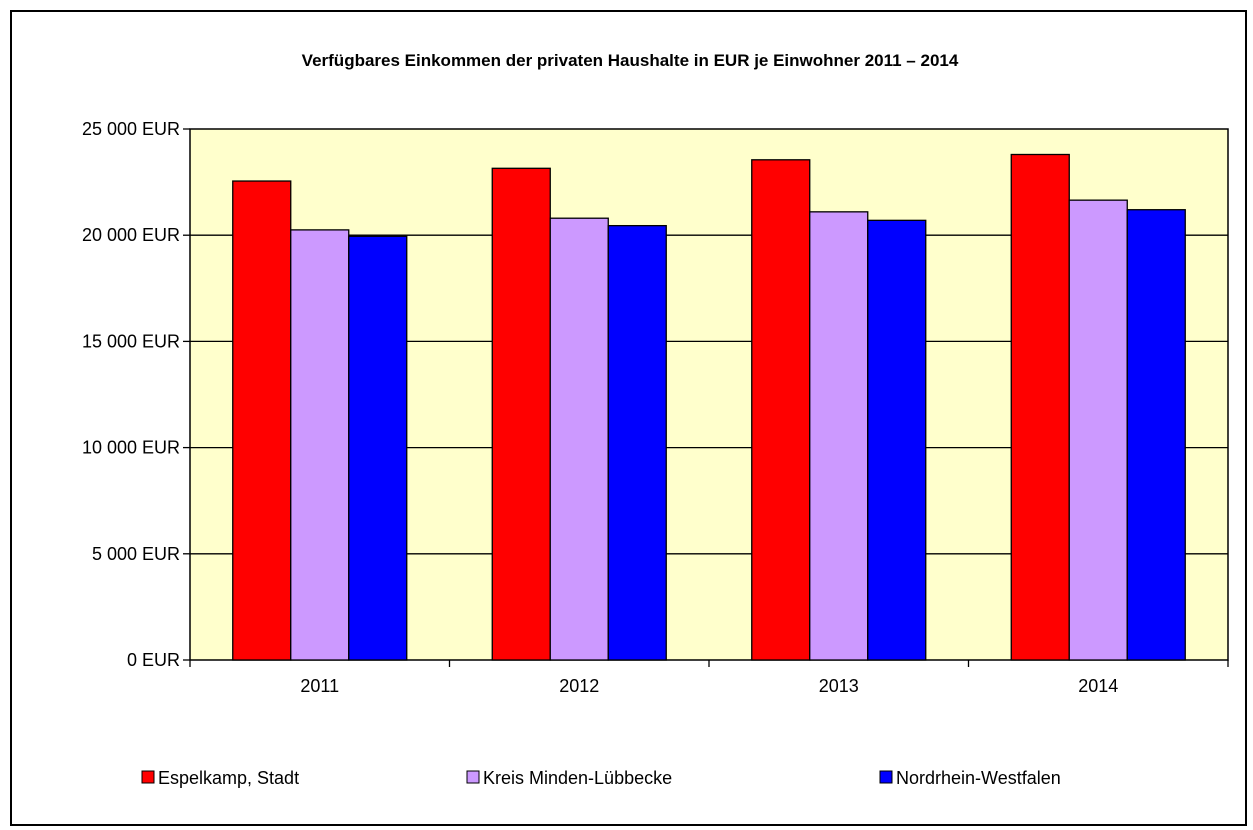 The width and height of the screenshot is (1253, 830). I want to click on x-tick-label: 2011, so click(319, 686).